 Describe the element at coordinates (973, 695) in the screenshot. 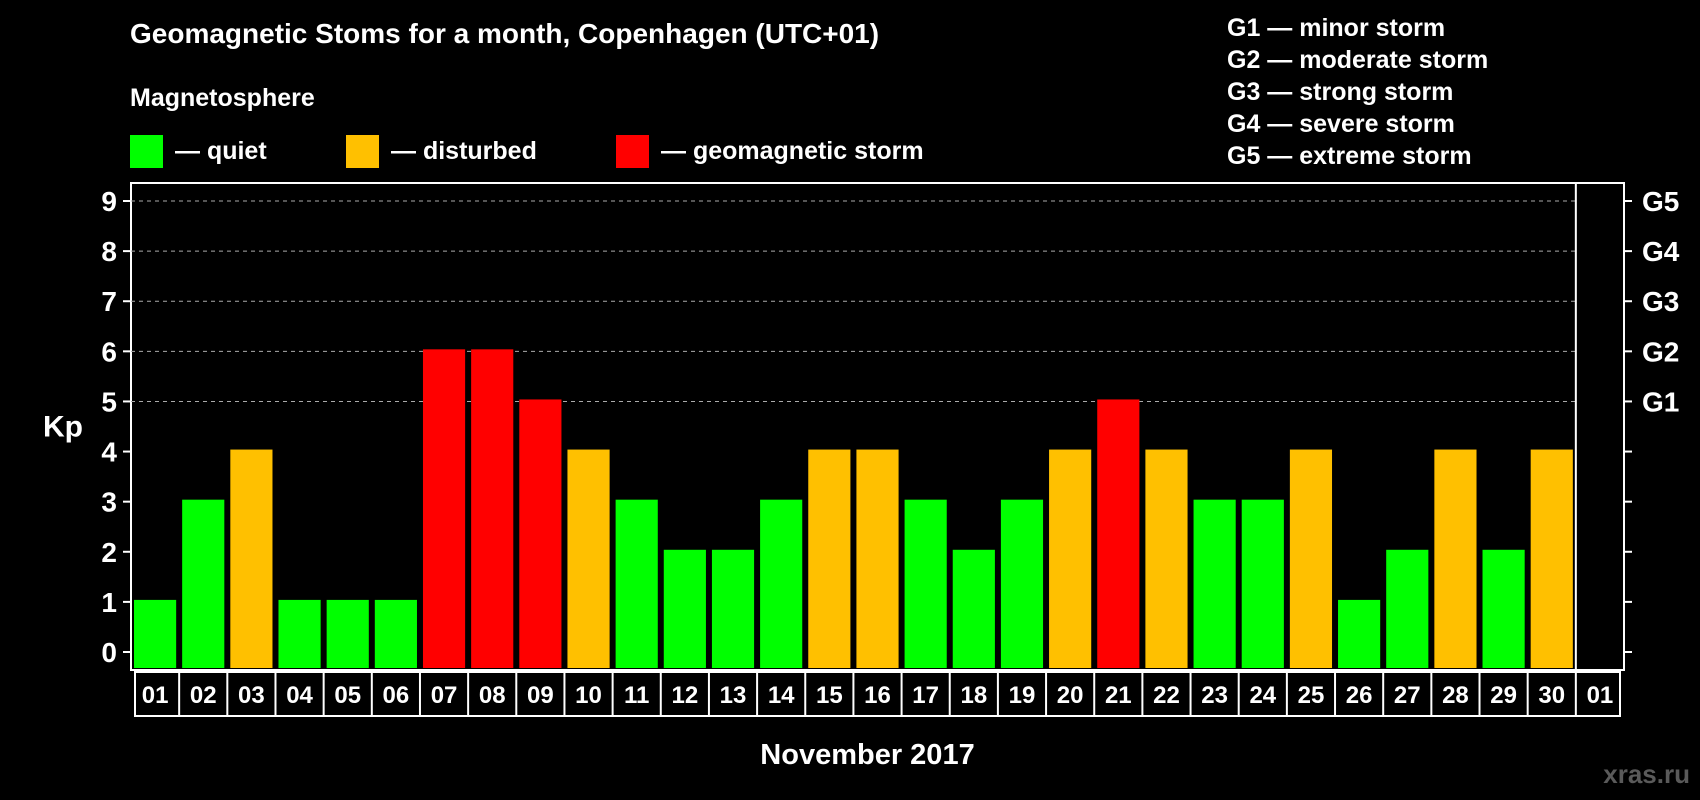

I see `x-tick-label-18-17: 18` at that location.